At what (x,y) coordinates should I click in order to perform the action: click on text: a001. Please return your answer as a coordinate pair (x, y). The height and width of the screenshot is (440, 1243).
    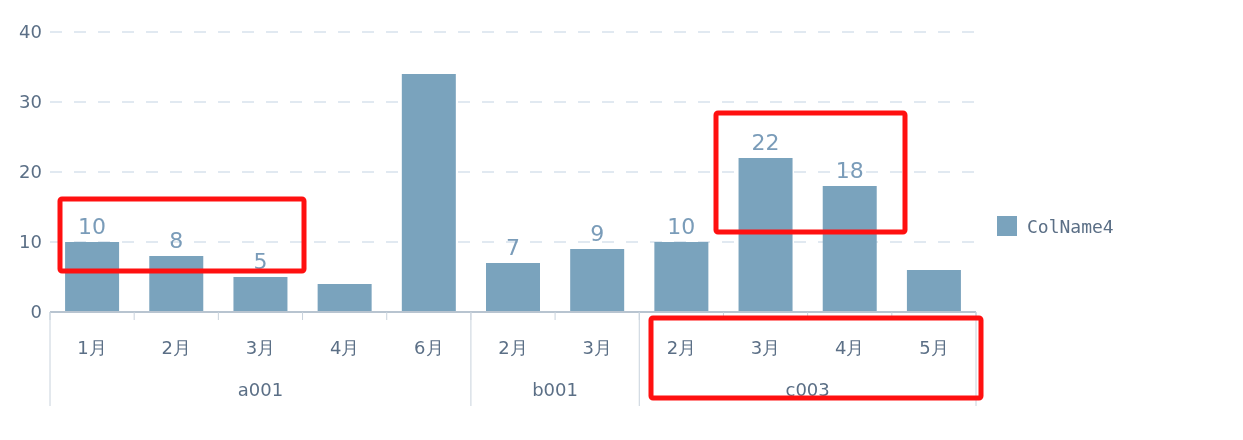
    Looking at the image, I should click on (260, 389).